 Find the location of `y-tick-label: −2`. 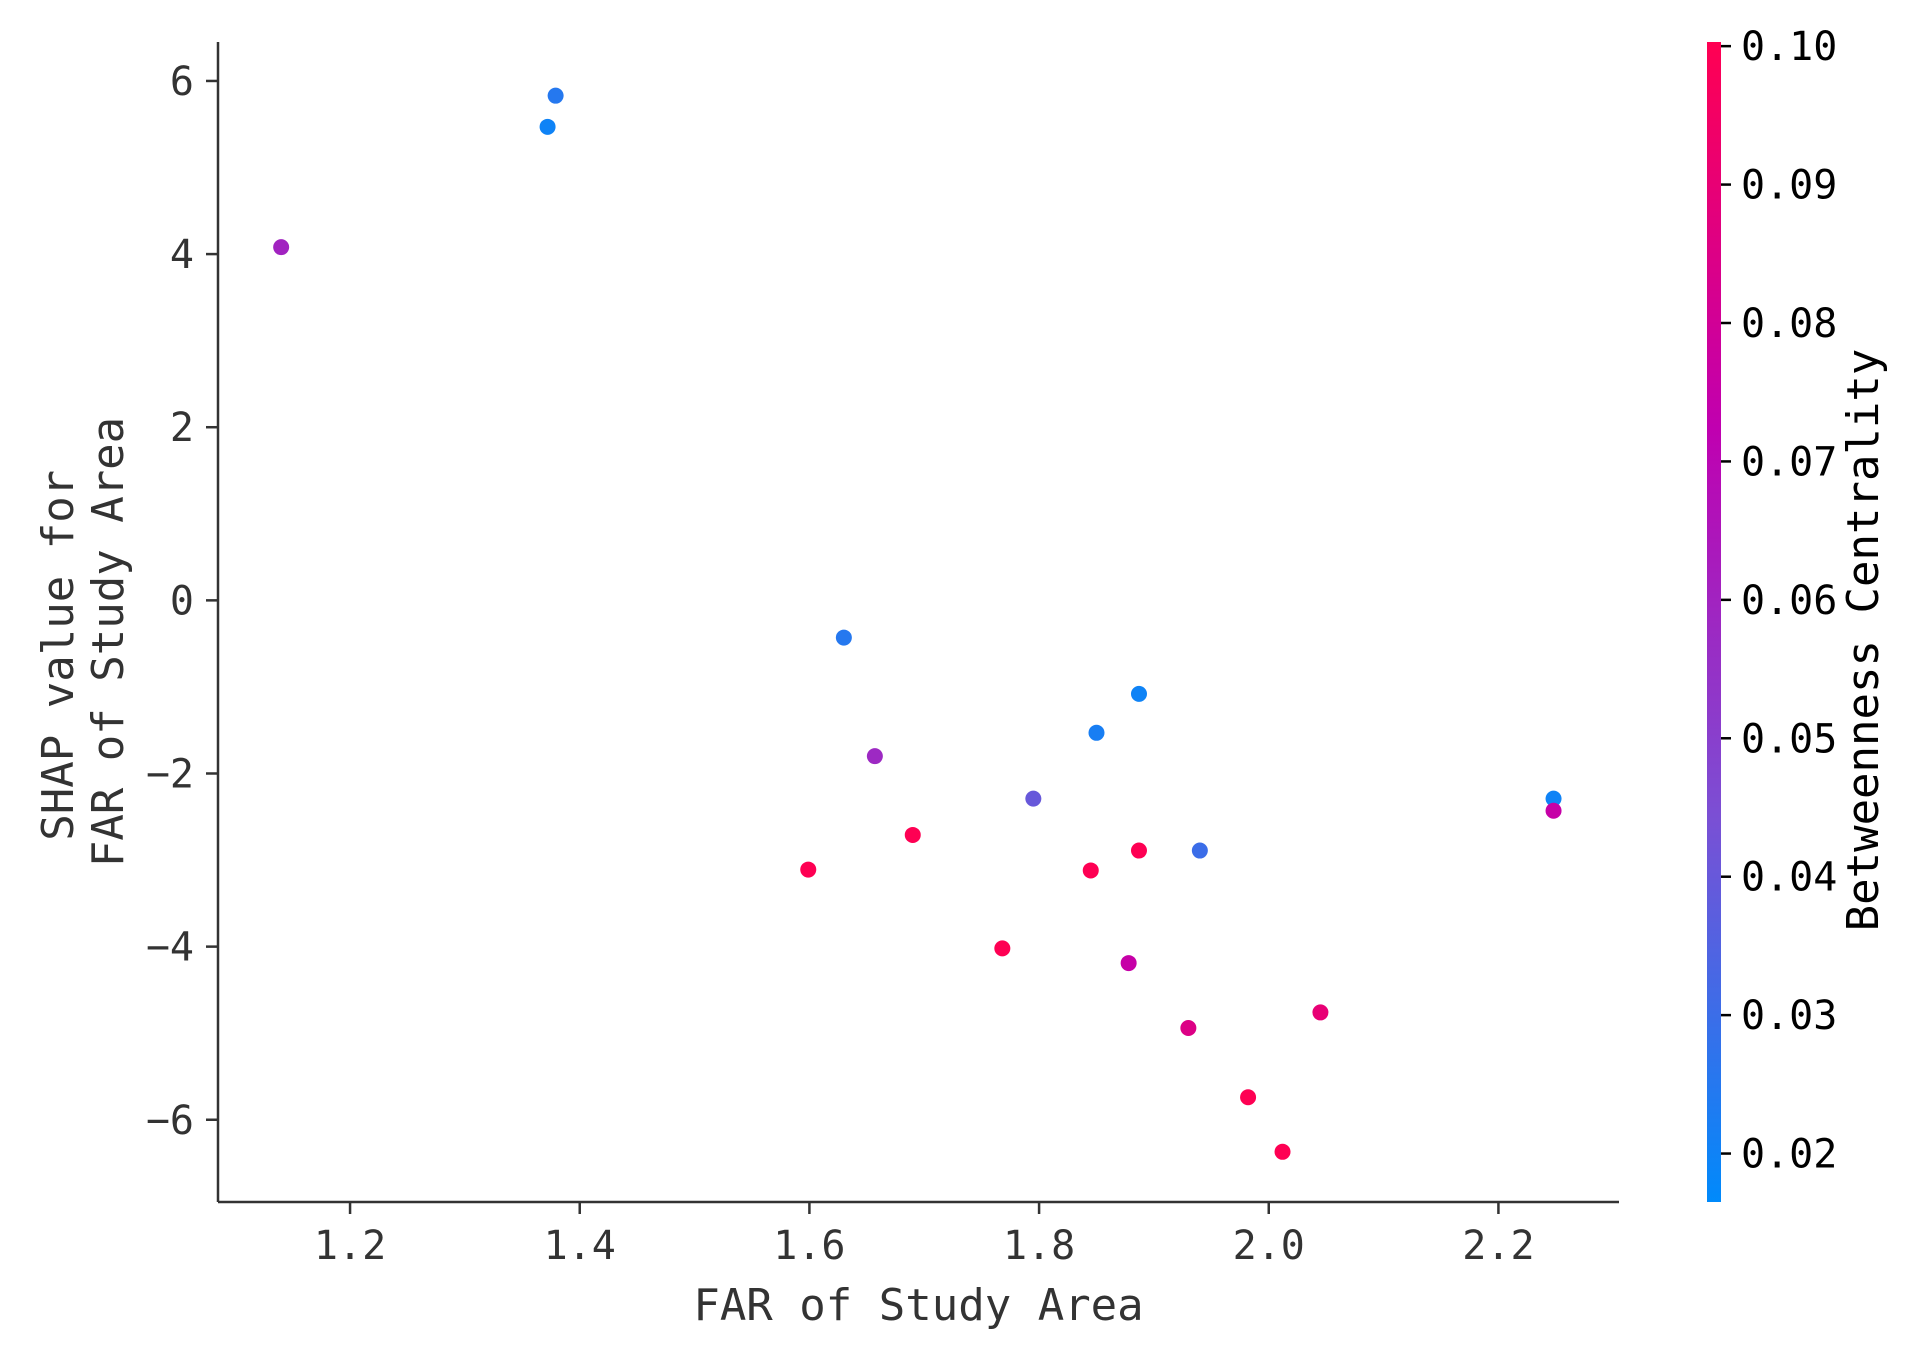

y-tick-label: −2 is located at coordinates (170, 774).